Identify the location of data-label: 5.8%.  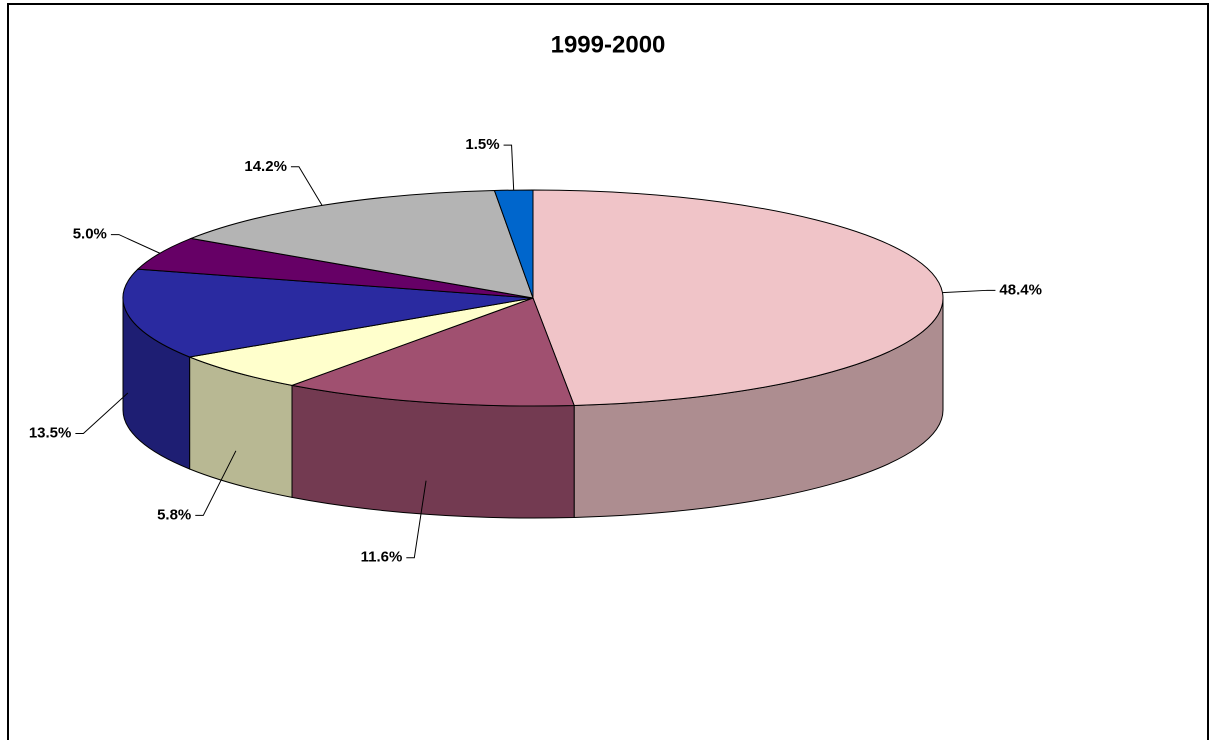
(174, 514).